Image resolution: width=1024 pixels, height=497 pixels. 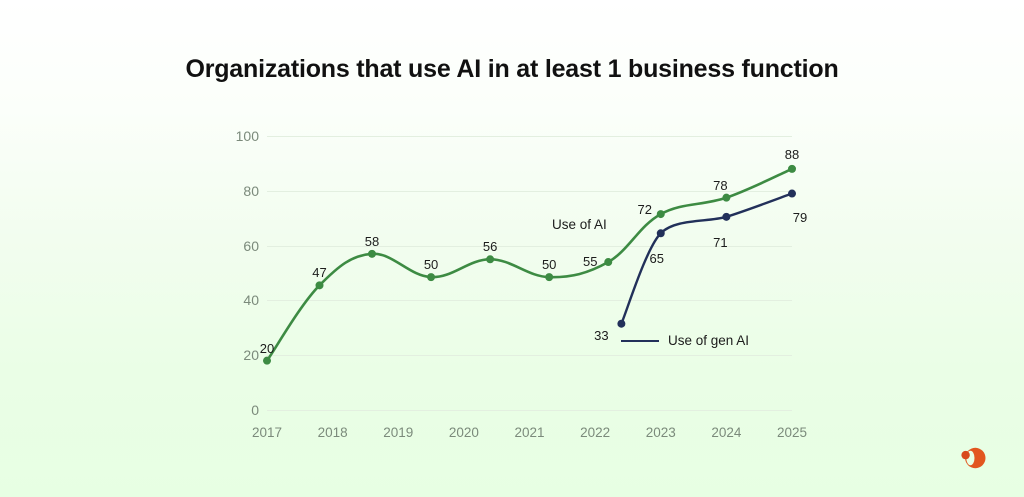 I want to click on data-point-label: 47, so click(x=319, y=273).